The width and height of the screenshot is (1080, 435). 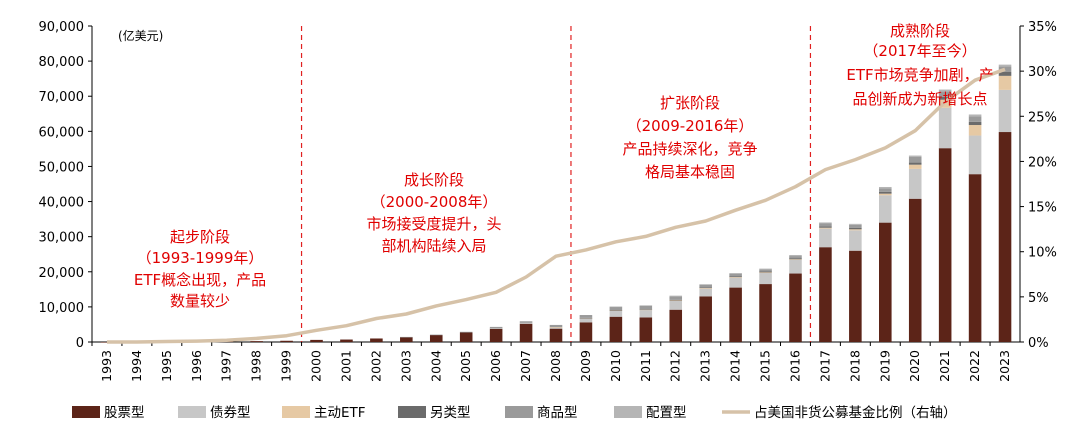 I want to click on y2-tick-label: 20%, so click(x=1042, y=162).